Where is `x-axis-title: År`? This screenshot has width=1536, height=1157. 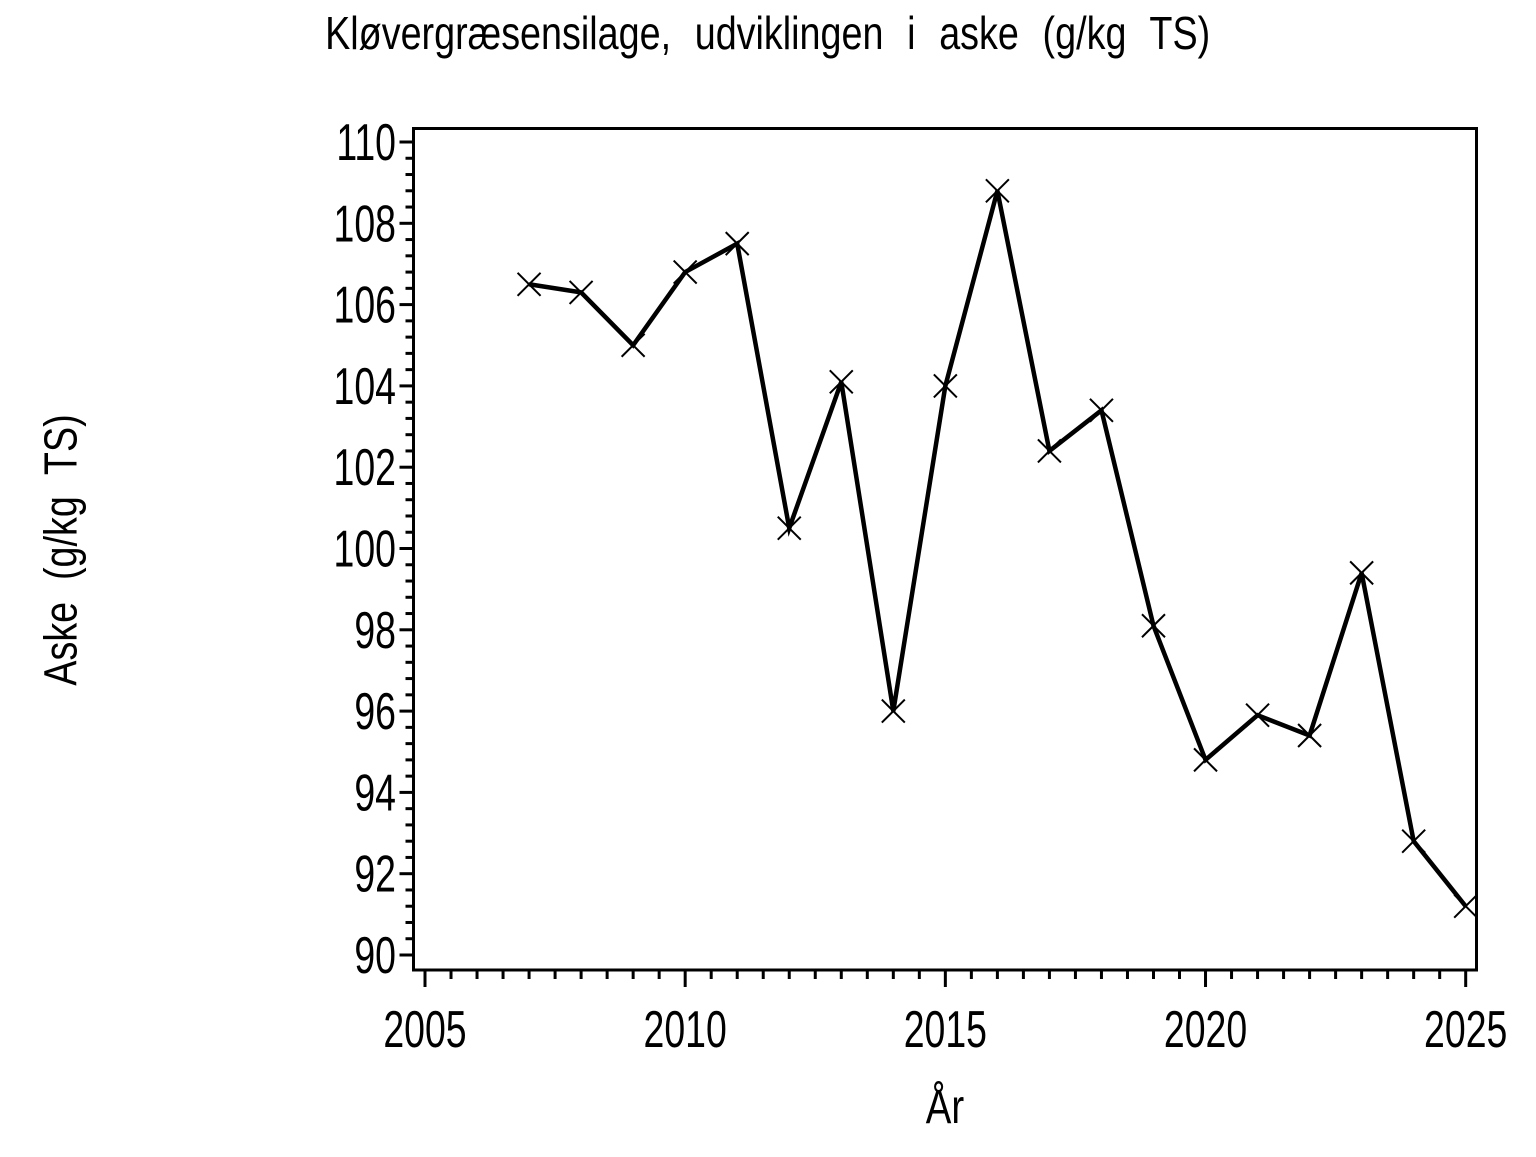 x-axis-title: År is located at coordinates (945, 1112).